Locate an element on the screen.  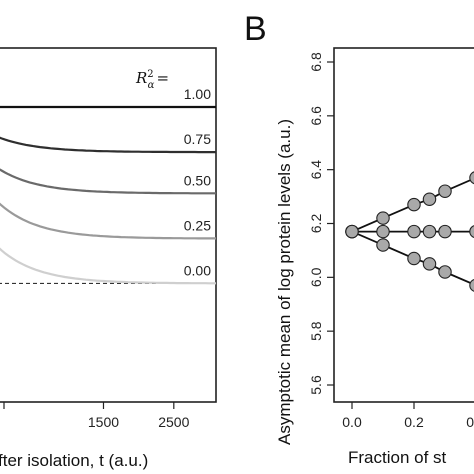
y-tick-label-0: 5.6 is located at coordinates (316, 385).